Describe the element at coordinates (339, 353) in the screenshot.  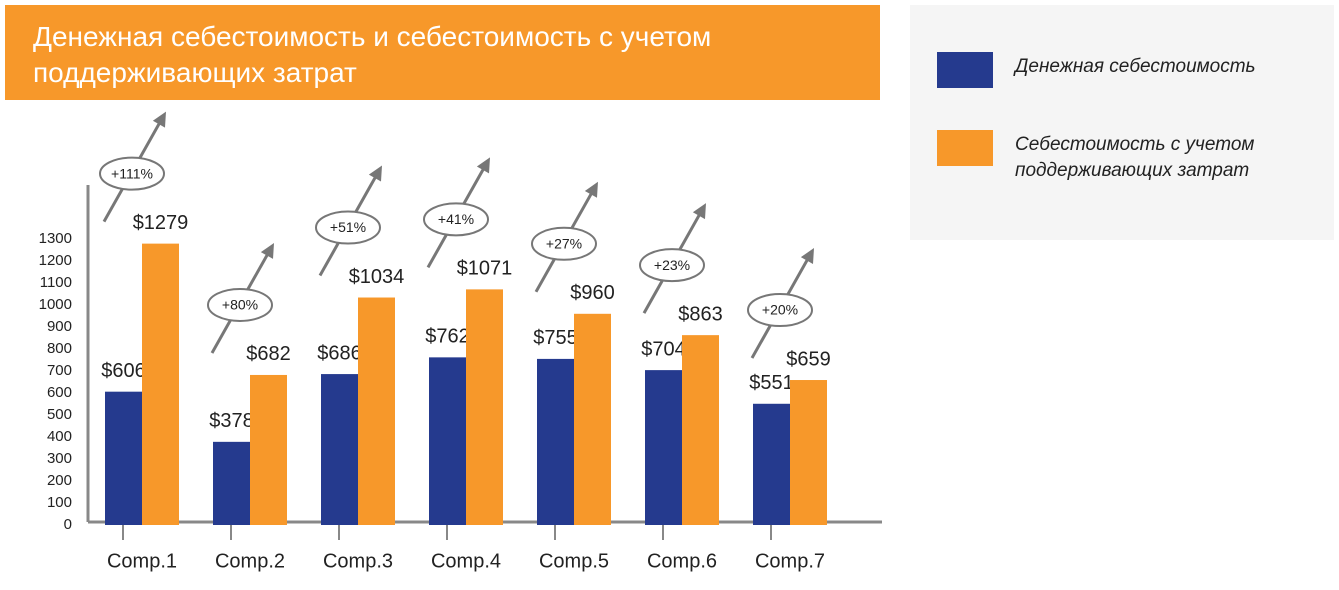
I see `value-label: $686` at that location.